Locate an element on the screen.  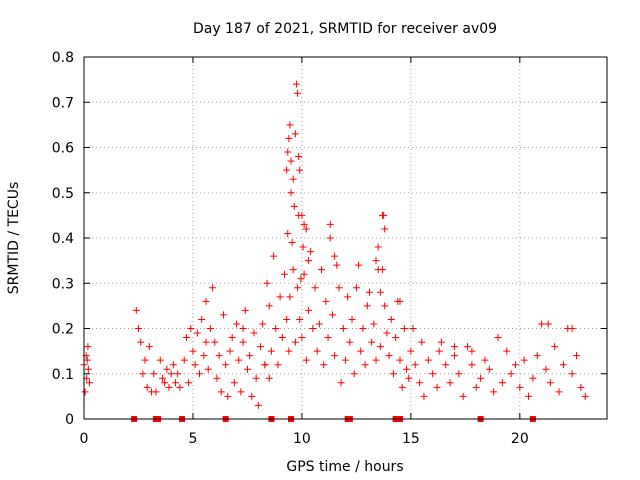
y-tick-label: 0.5 is located at coordinates (63, 194).